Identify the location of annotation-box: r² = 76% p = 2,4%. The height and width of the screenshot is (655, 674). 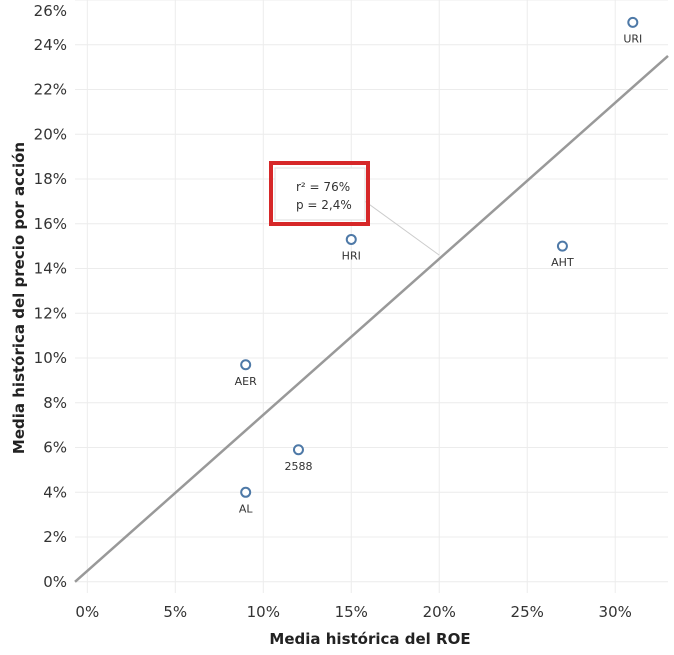
(319, 193).